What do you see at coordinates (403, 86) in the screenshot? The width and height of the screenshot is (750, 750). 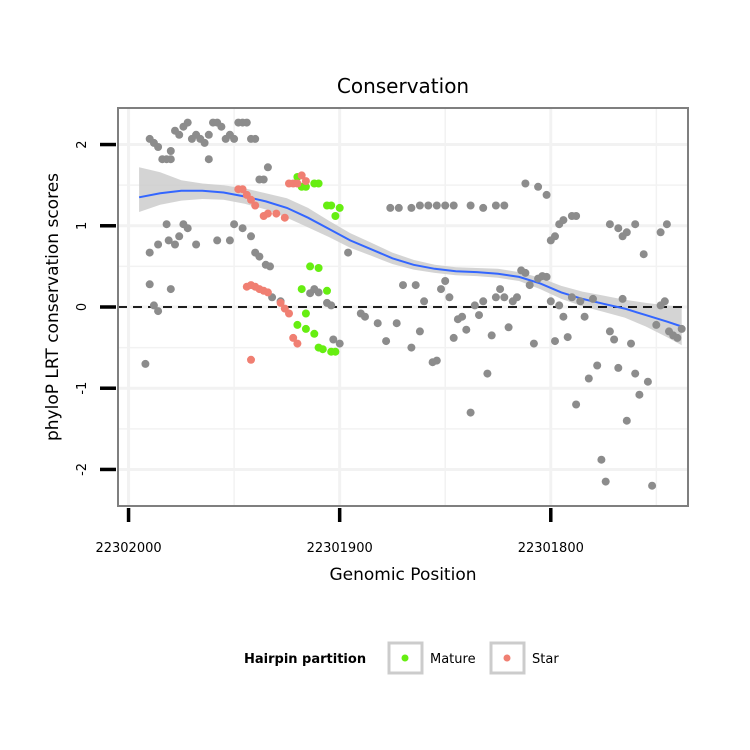 I see `chart-title: Conservation` at bounding box center [403, 86].